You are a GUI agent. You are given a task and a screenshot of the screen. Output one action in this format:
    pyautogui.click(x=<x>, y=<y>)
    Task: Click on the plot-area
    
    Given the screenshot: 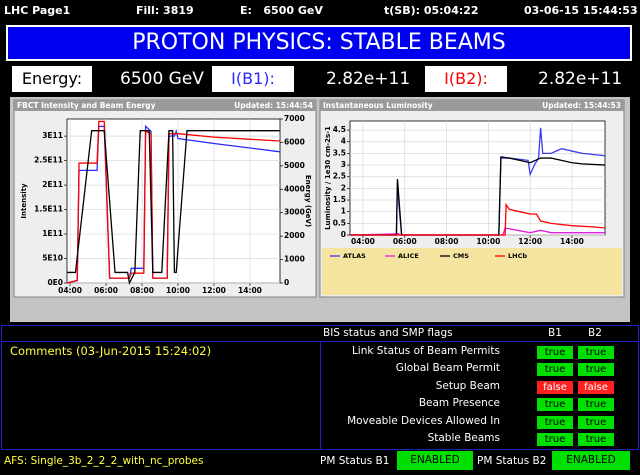 What is the action you would take?
    pyautogui.click(x=477, y=178)
    